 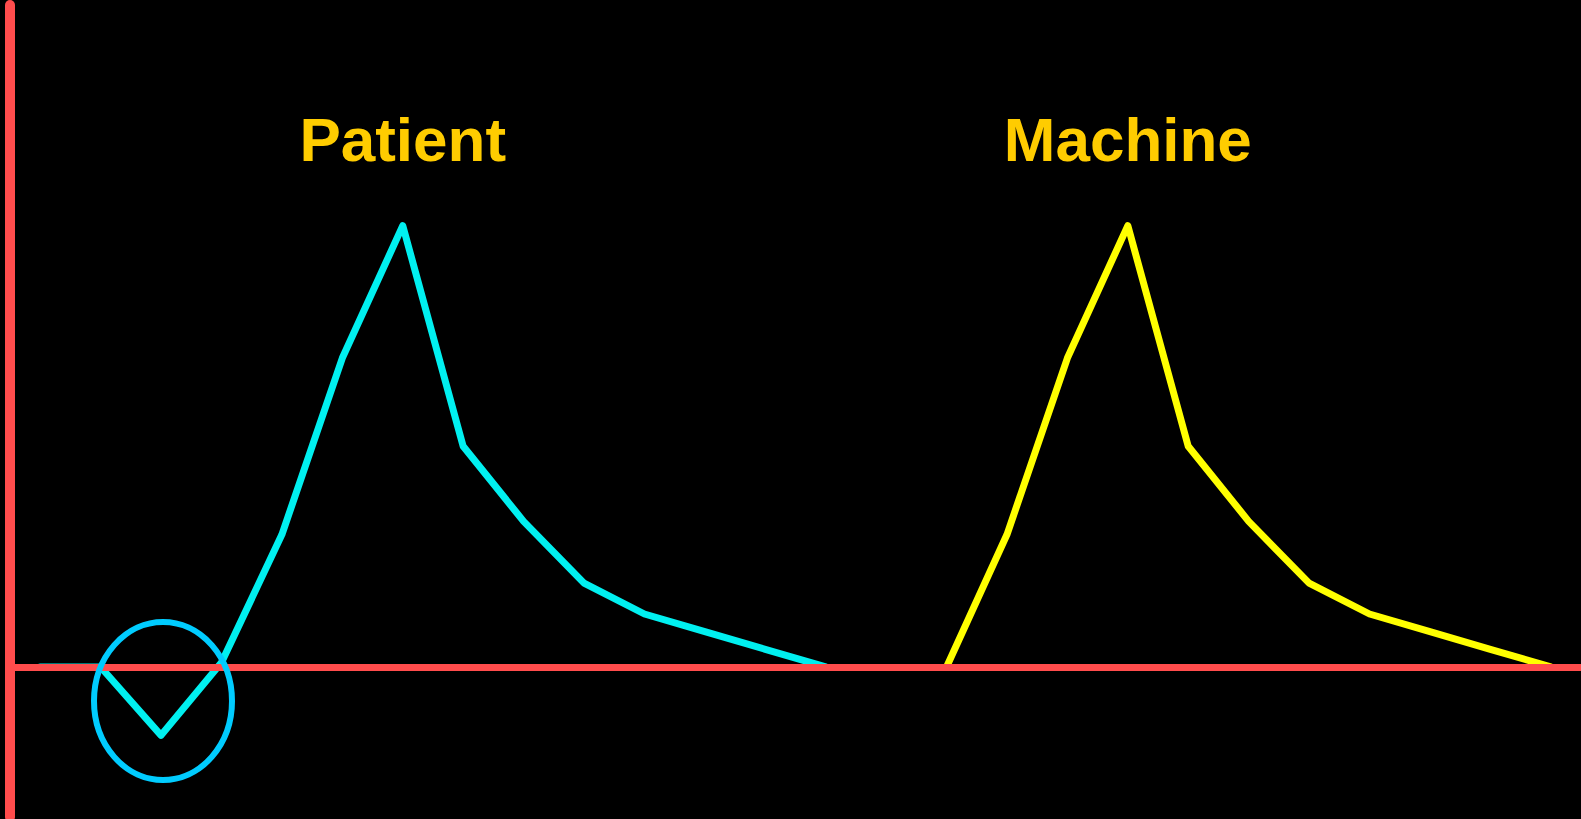 What do you see at coordinates (403, 140) in the screenshot?
I see `series-label: Patient` at bounding box center [403, 140].